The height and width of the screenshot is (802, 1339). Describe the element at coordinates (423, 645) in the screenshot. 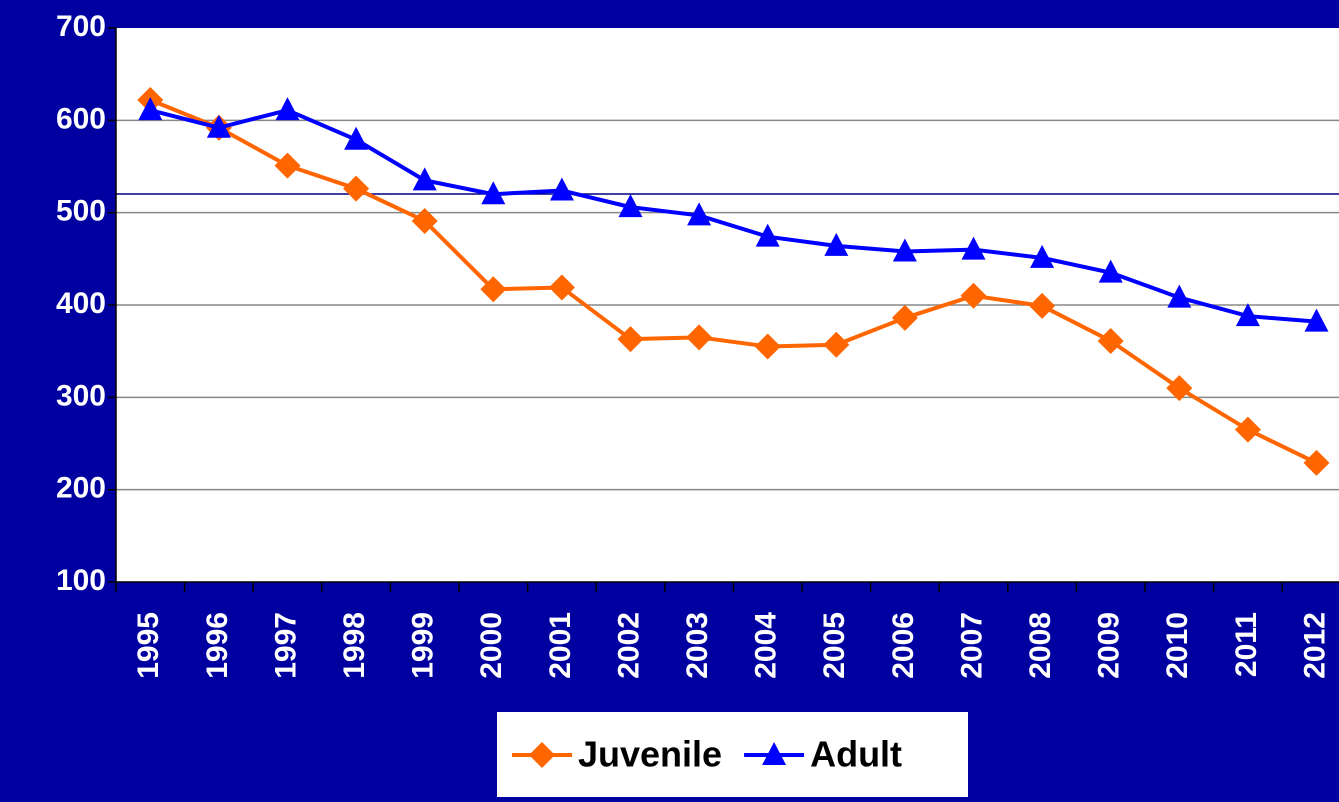

I see `x-tick-label: 1999` at that location.